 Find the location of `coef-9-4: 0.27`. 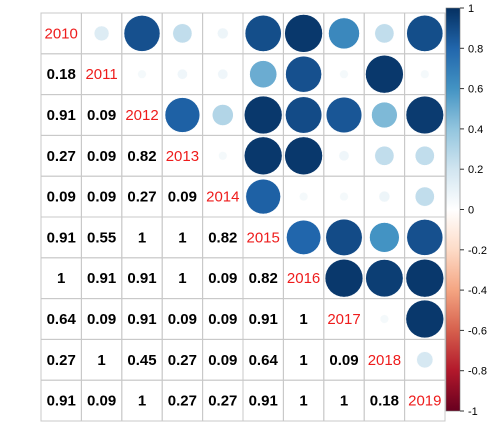

coef-9-4: 0.27 is located at coordinates (222, 401).